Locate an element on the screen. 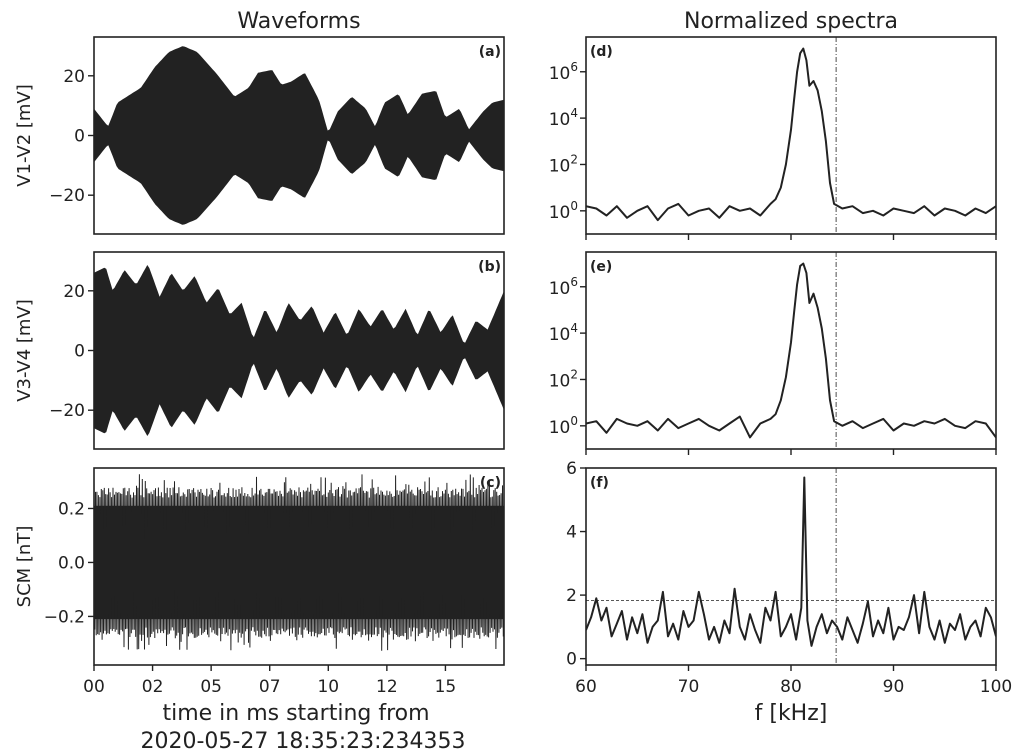 This screenshot has height=753, width=1017. right-xlabel: f [kHz] is located at coordinates (791, 713).